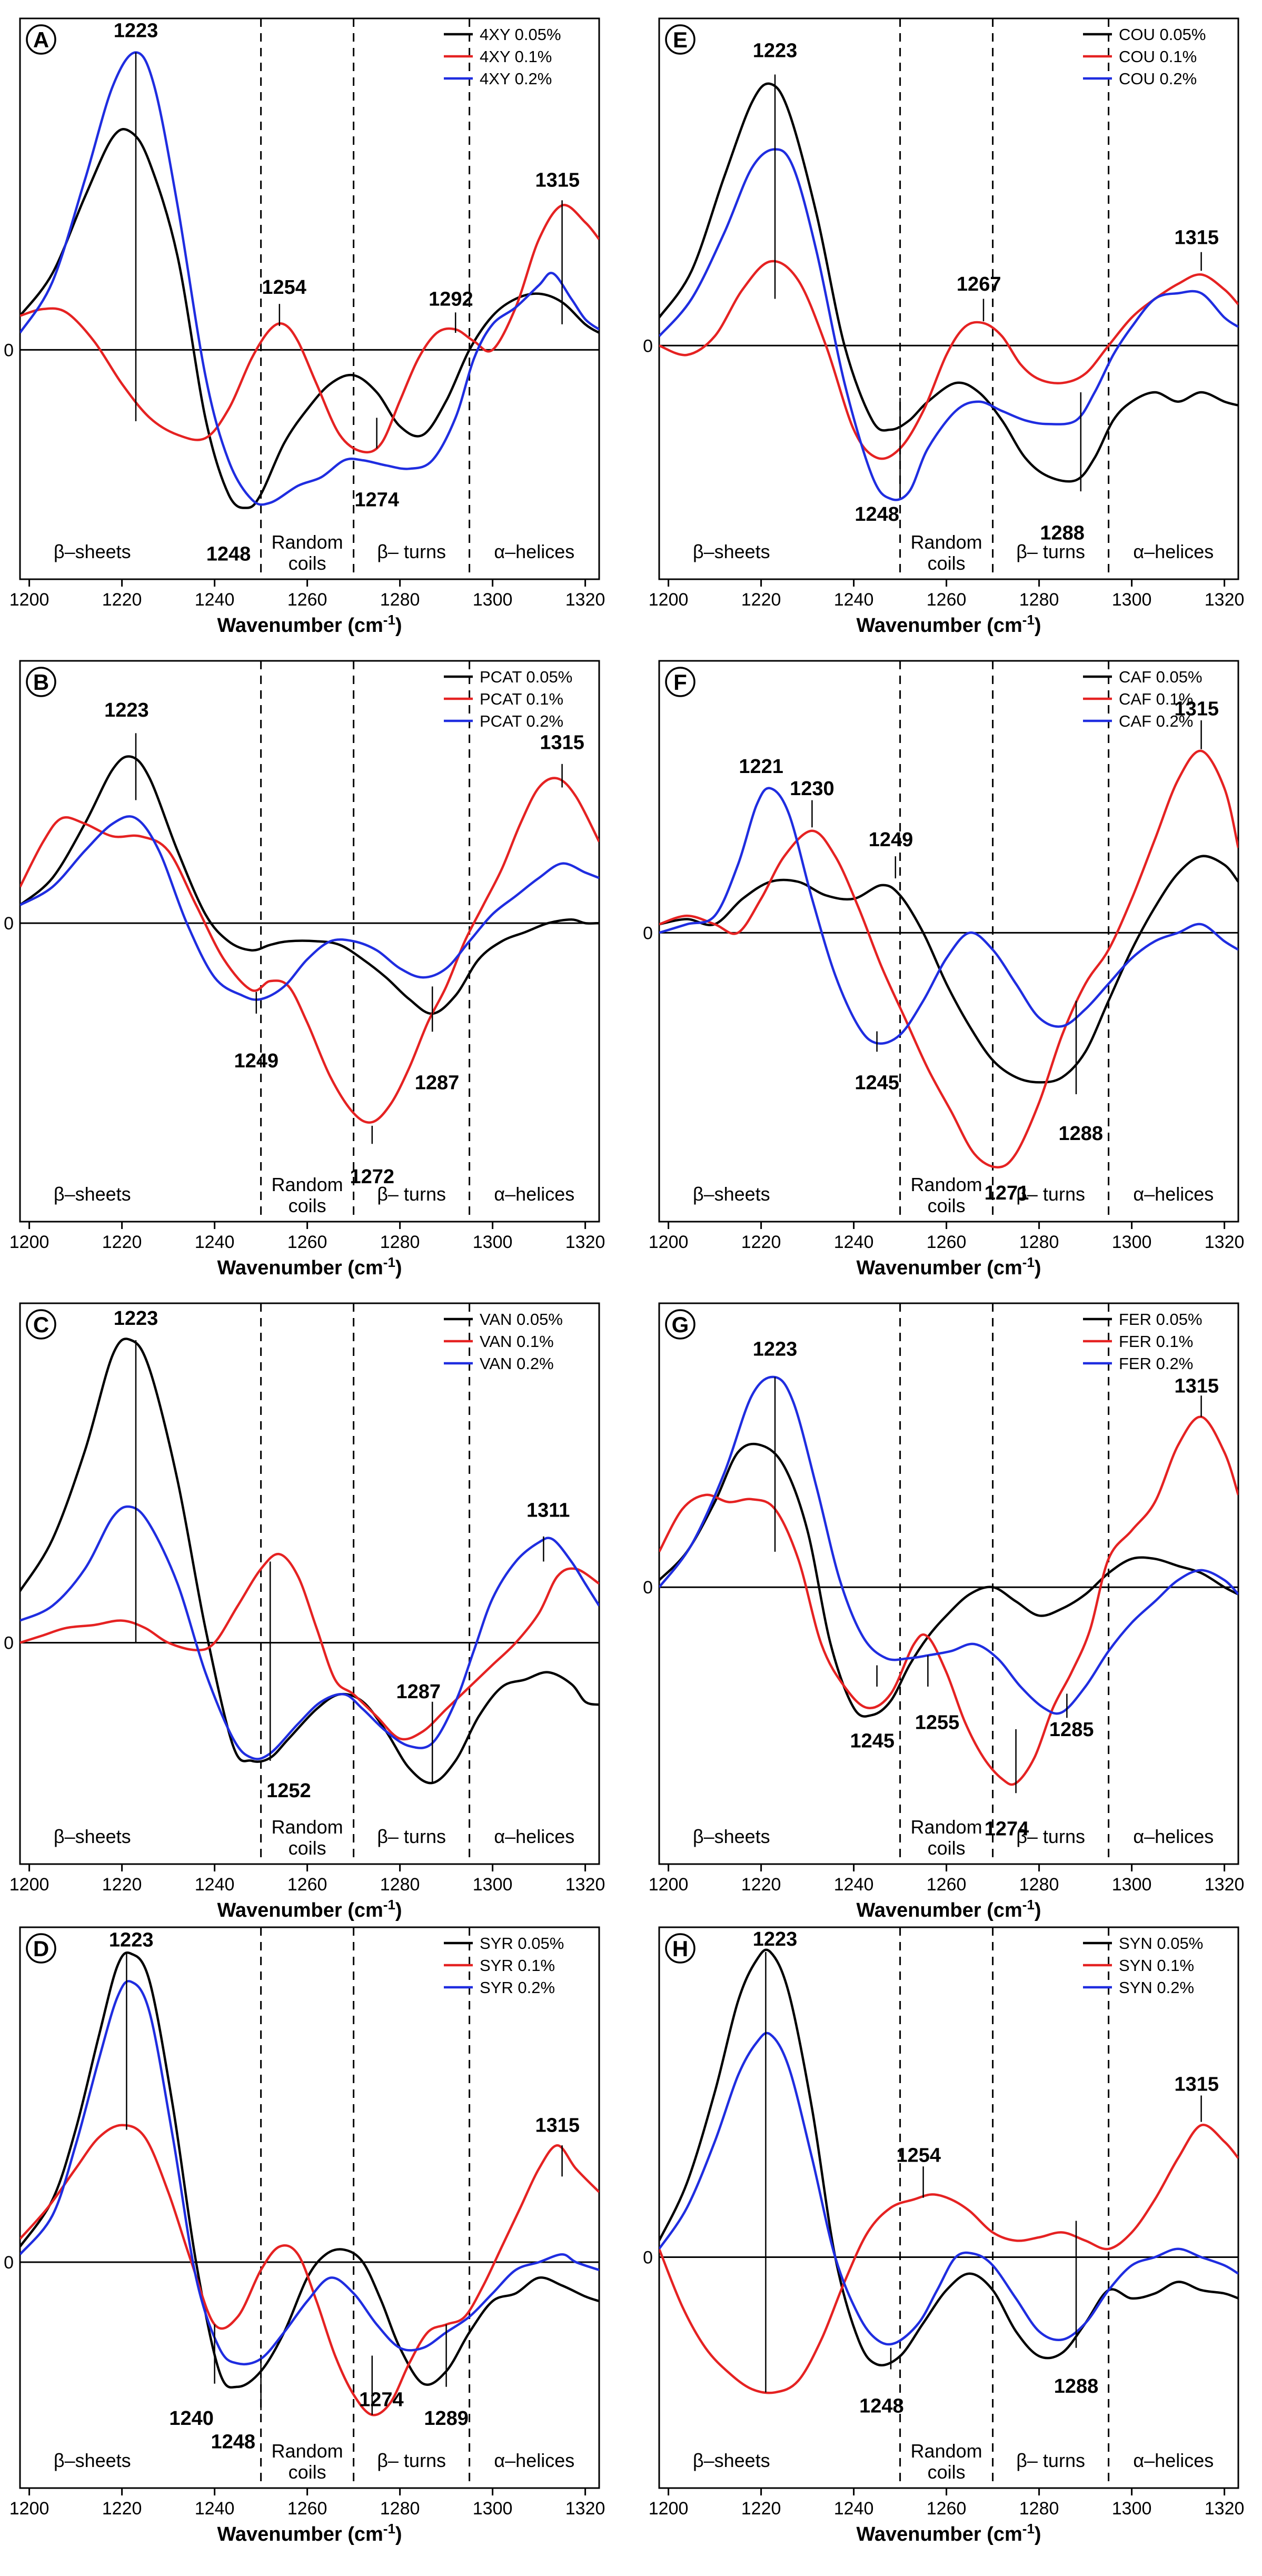 The width and height of the screenshot is (1262, 2576). What do you see at coordinates (400, 600) in the screenshot?
I see `x-tick-label-1280: 1280` at bounding box center [400, 600].